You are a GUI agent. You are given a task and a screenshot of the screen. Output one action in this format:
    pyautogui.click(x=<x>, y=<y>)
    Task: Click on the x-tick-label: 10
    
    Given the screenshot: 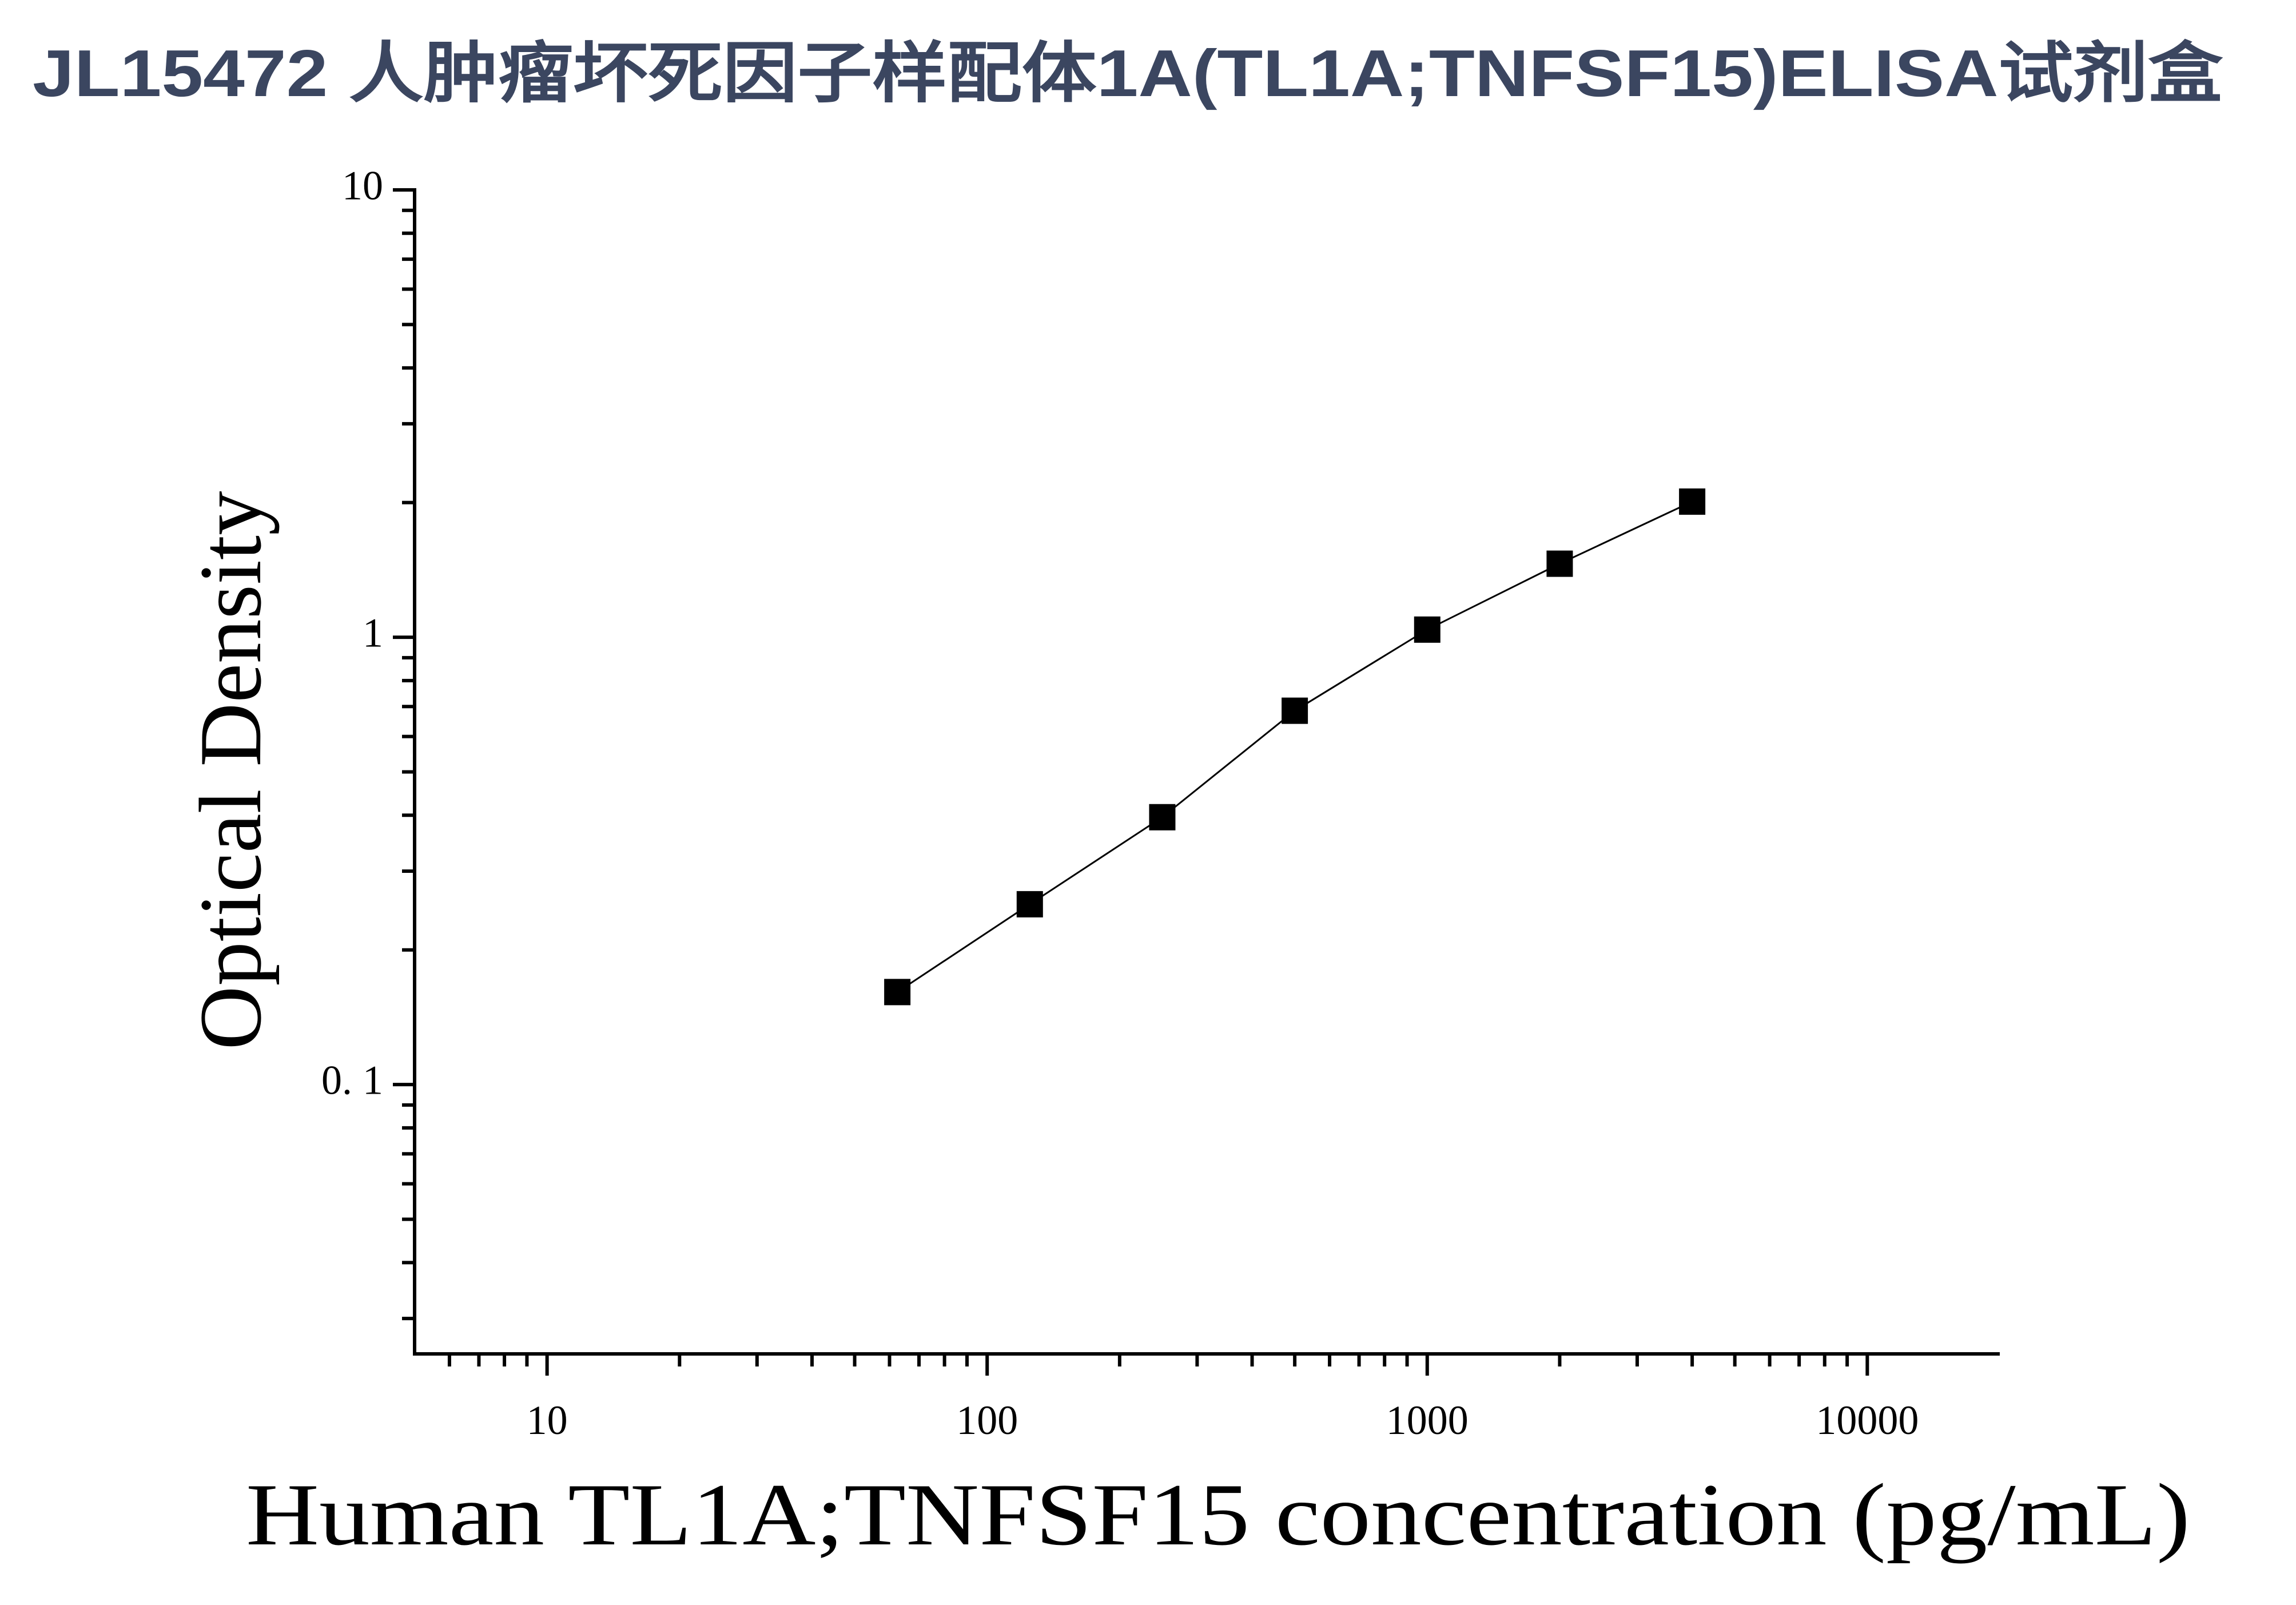 What is the action you would take?
    pyautogui.click(x=547, y=1420)
    